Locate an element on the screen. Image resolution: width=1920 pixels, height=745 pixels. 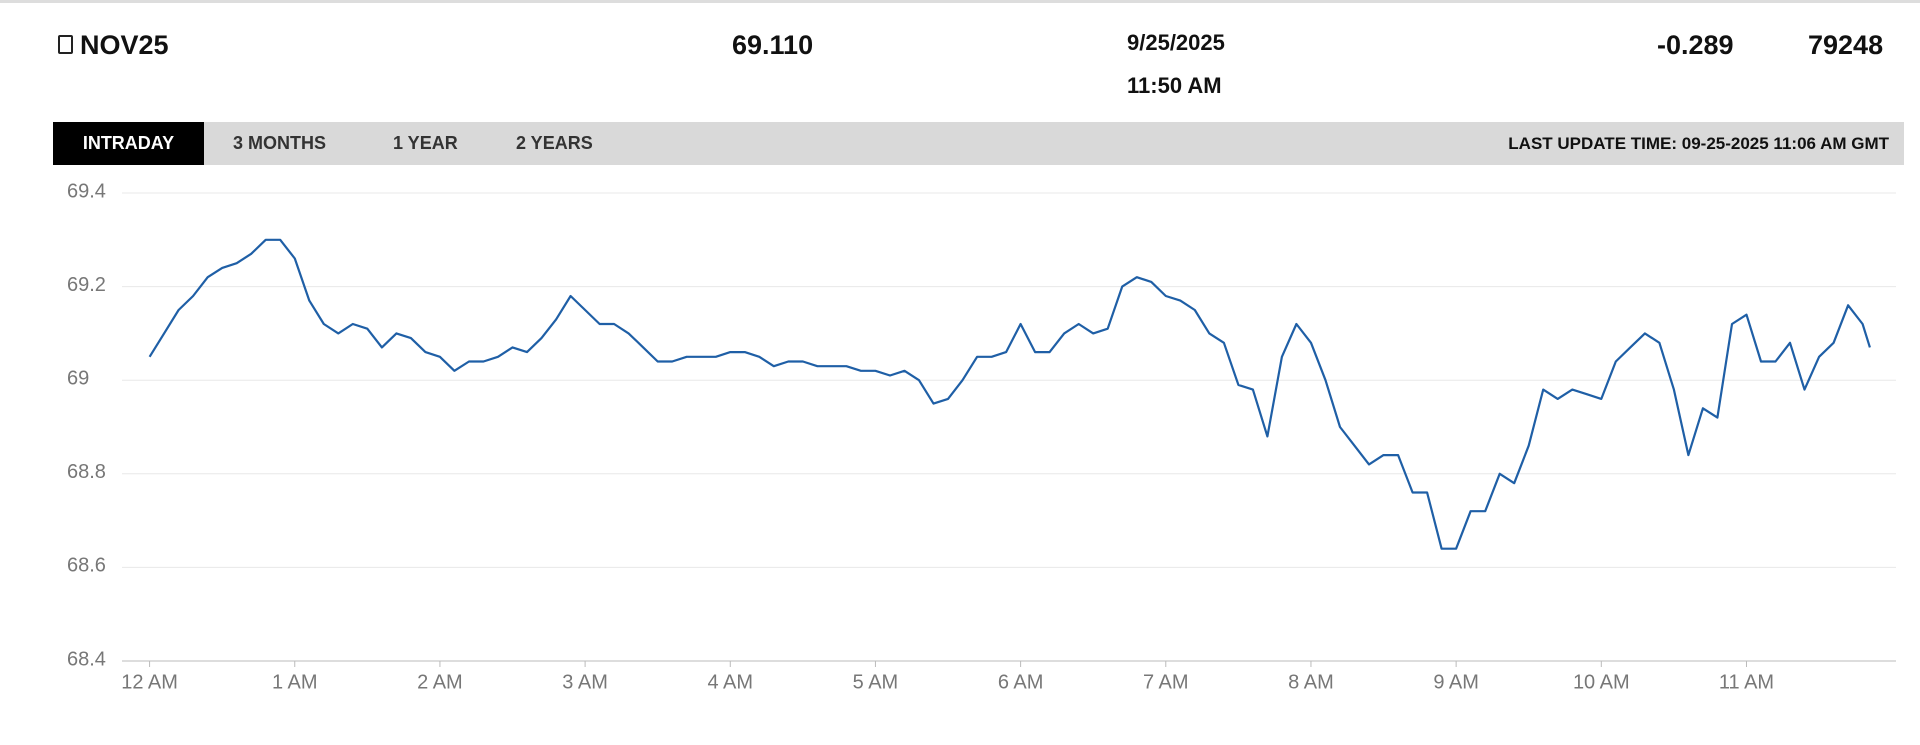
tab: 2 YEARS is located at coordinates (554, 143).